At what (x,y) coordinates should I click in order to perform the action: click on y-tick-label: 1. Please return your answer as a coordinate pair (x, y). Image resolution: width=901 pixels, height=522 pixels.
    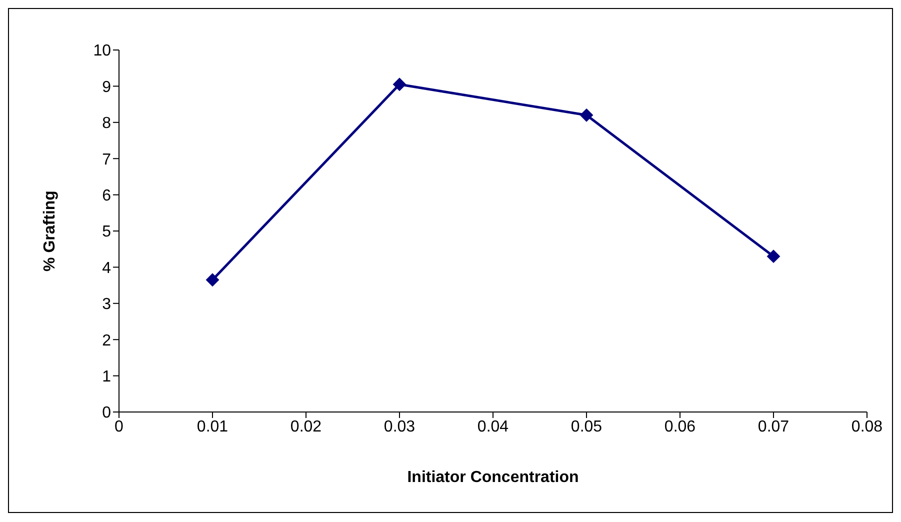
    Looking at the image, I should click on (107, 377).